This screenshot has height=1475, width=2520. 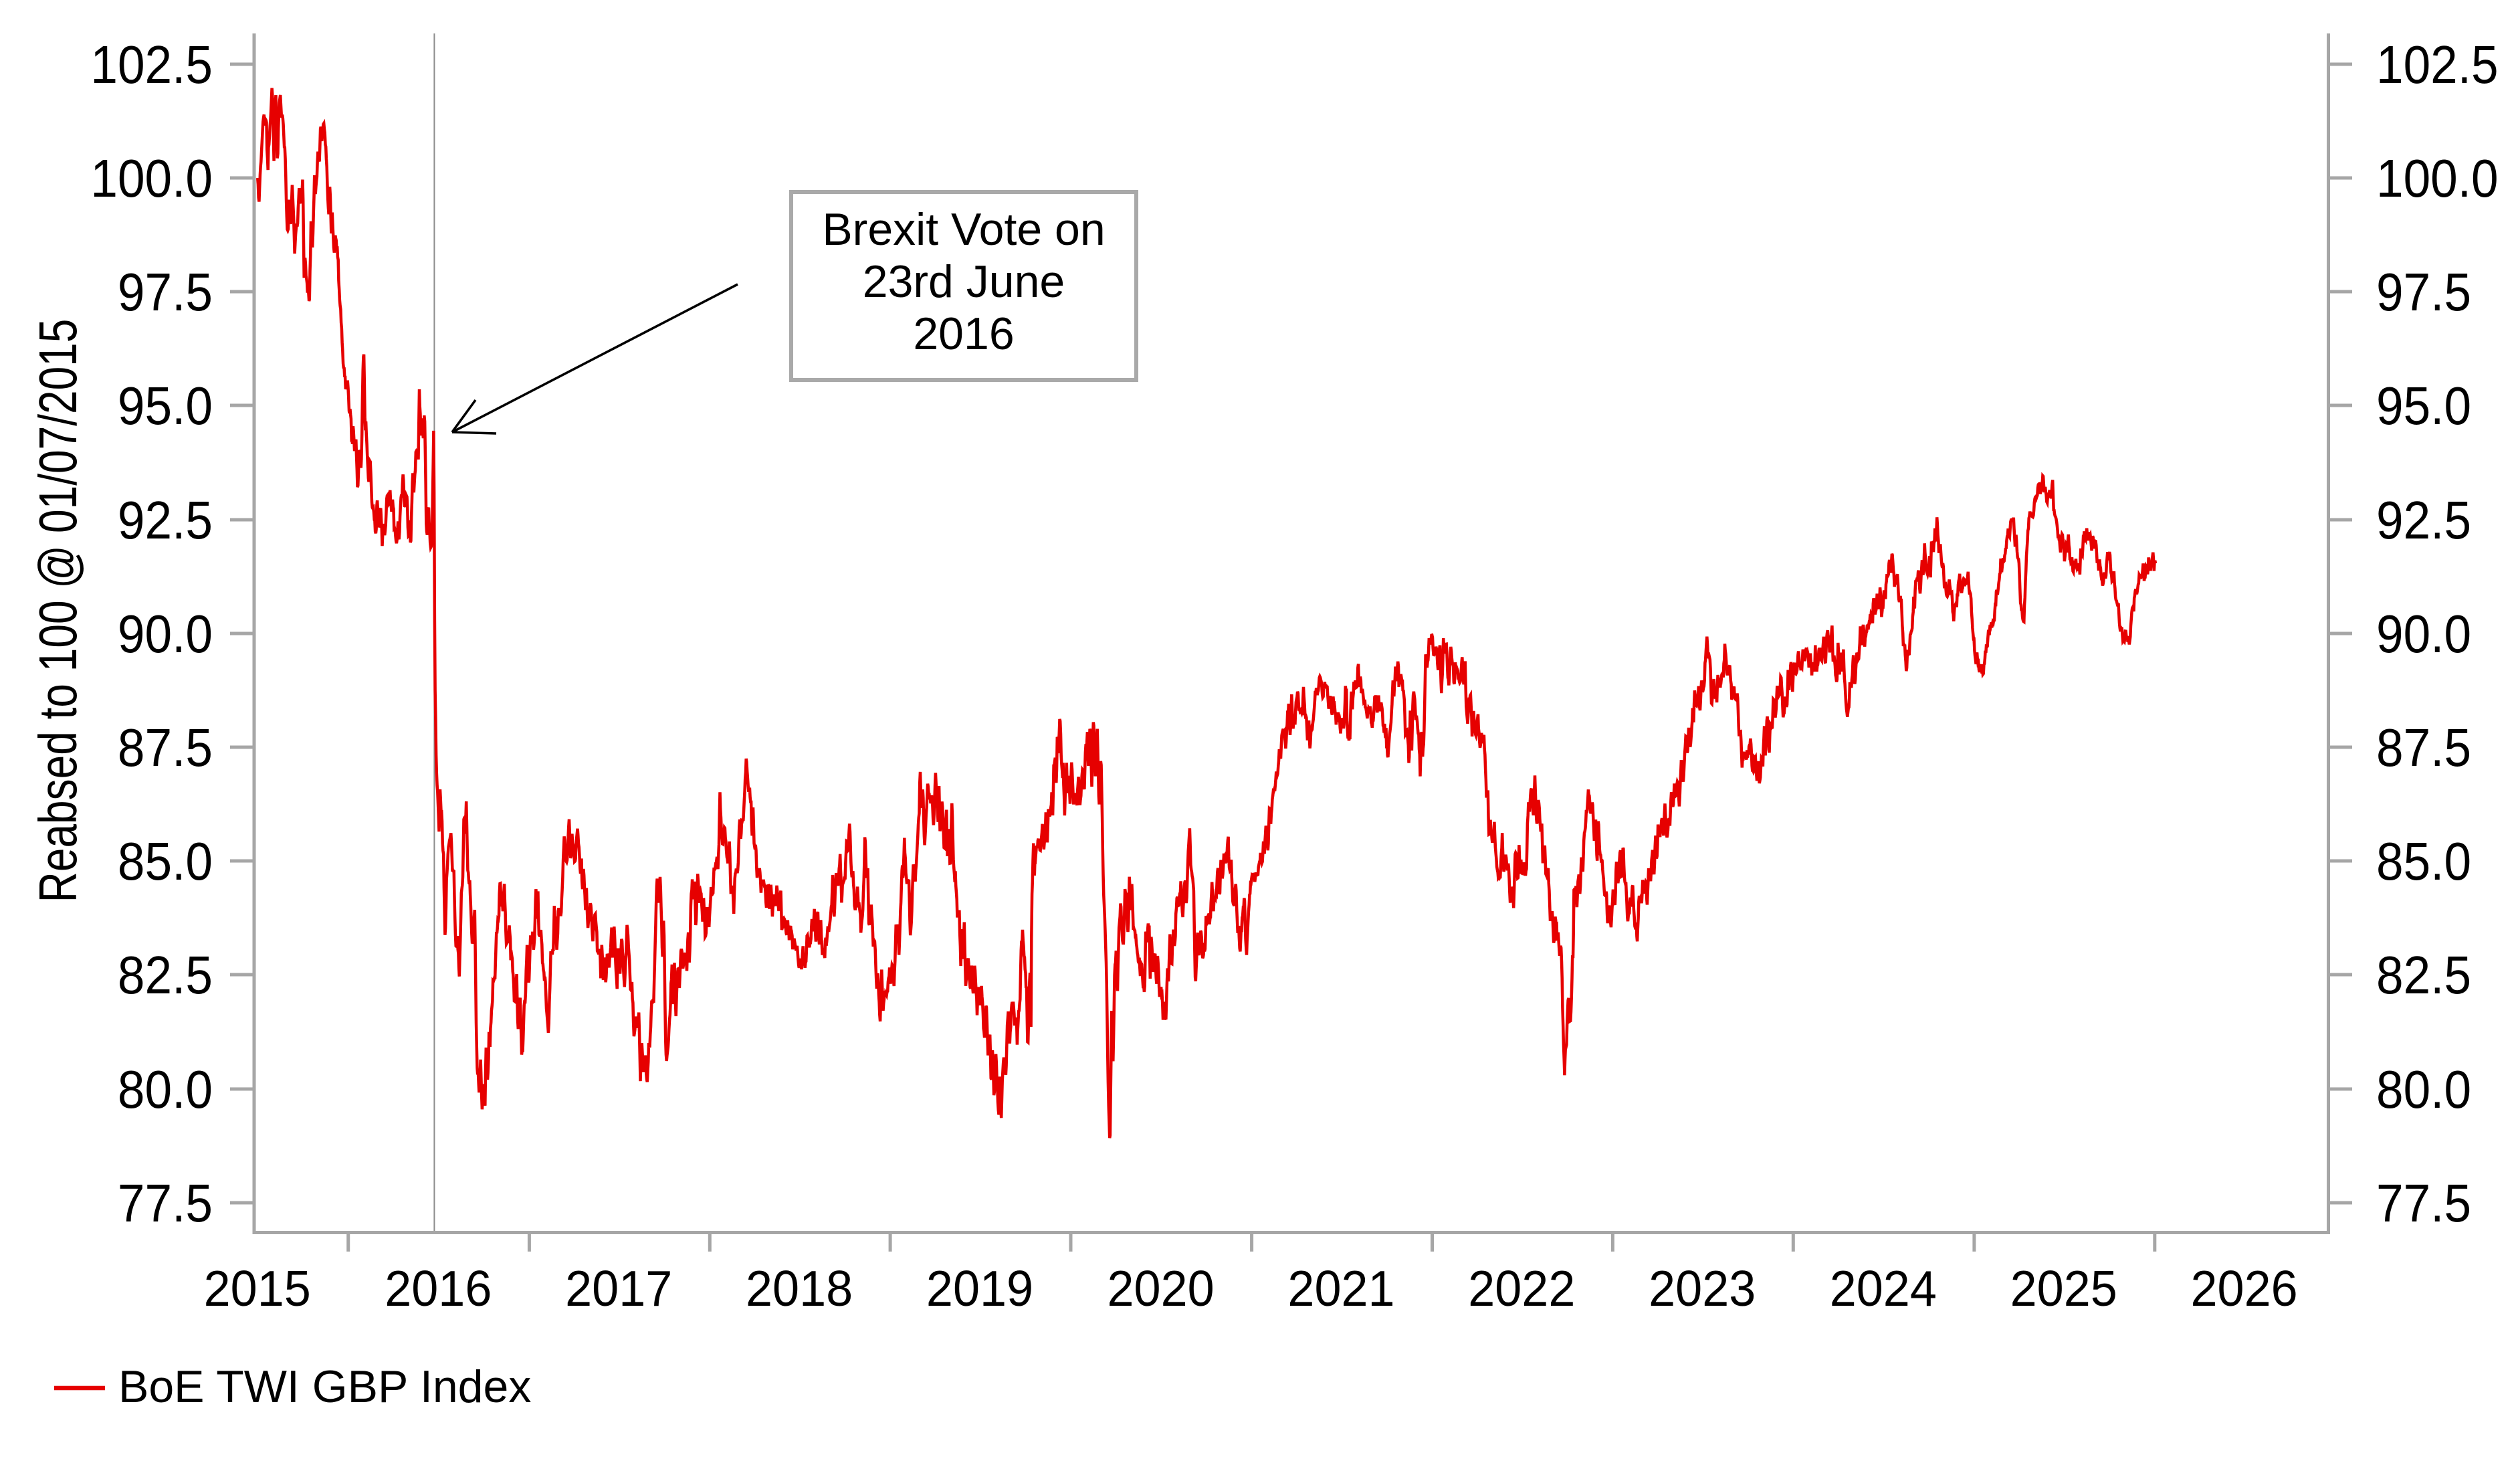 What do you see at coordinates (1702, 1288) in the screenshot?
I see `svg-text: 2023` at bounding box center [1702, 1288].